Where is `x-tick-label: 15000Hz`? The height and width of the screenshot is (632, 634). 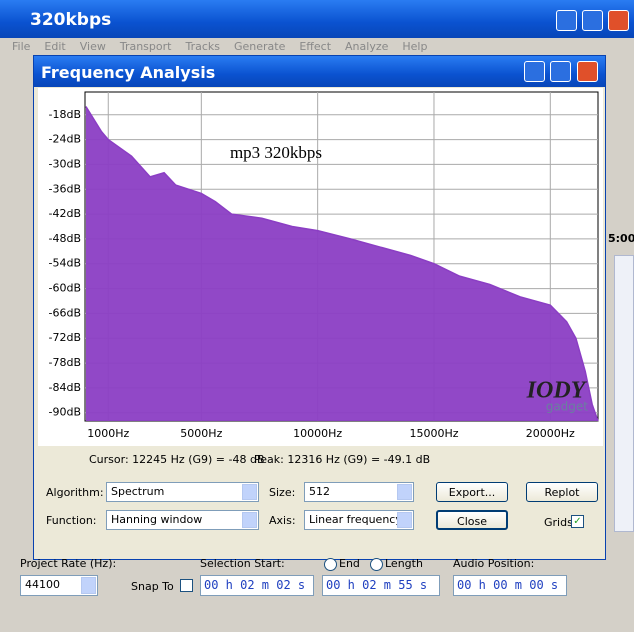 x-tick-label: 15000Hz is located at coordinates (433, 433).